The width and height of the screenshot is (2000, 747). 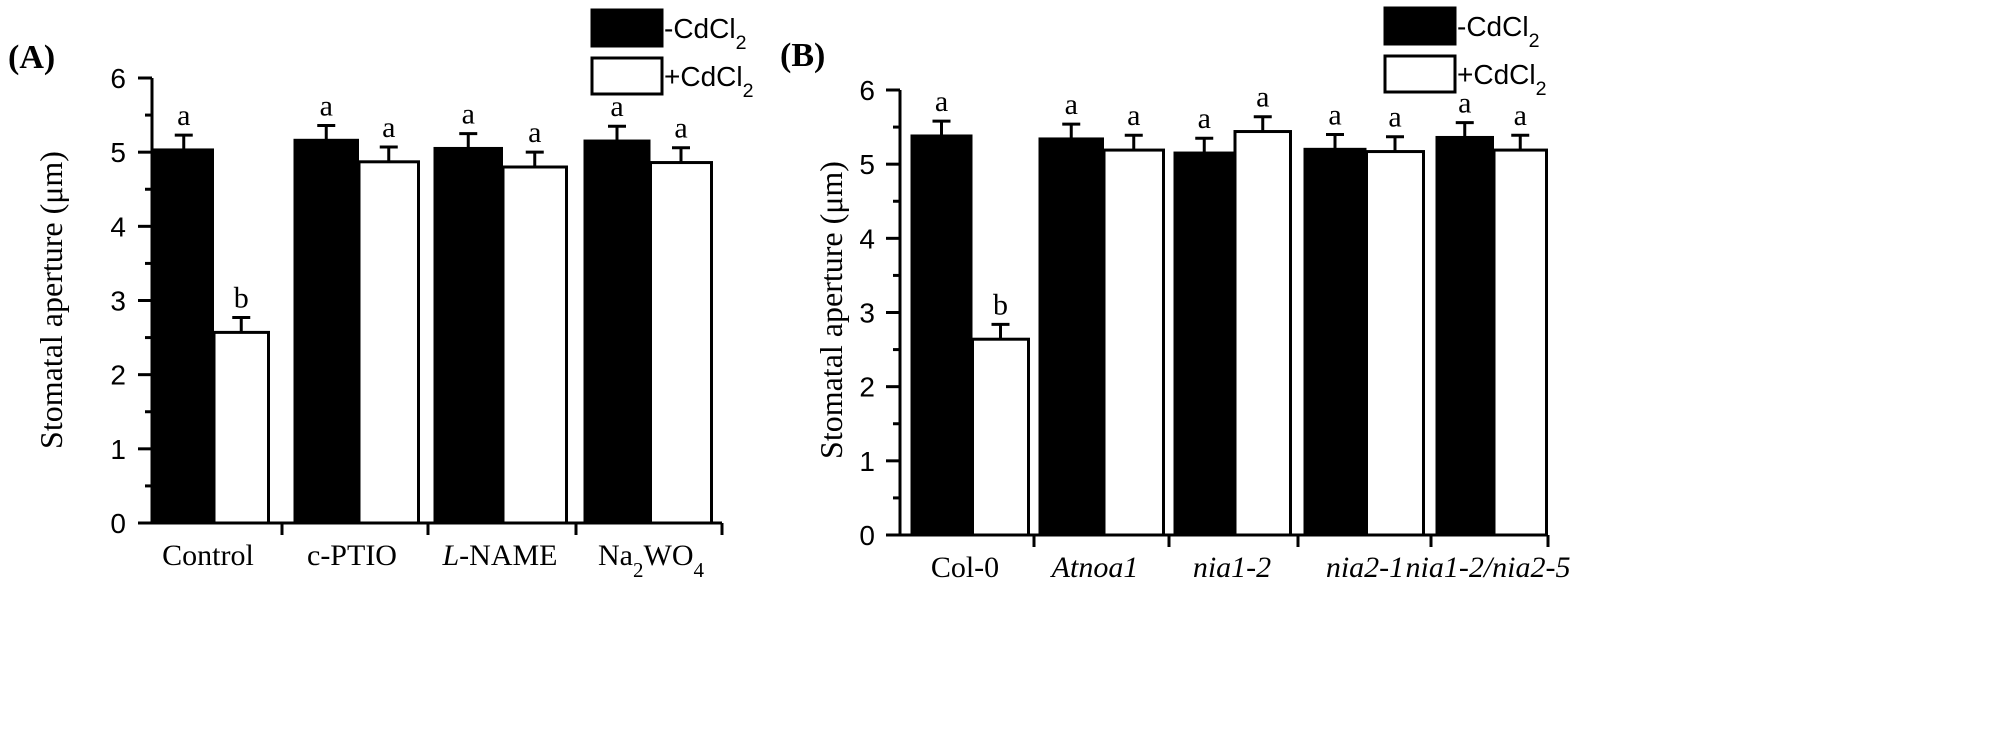 I want to click on x-tick-label: Col-0, so click(x=965, y=567).